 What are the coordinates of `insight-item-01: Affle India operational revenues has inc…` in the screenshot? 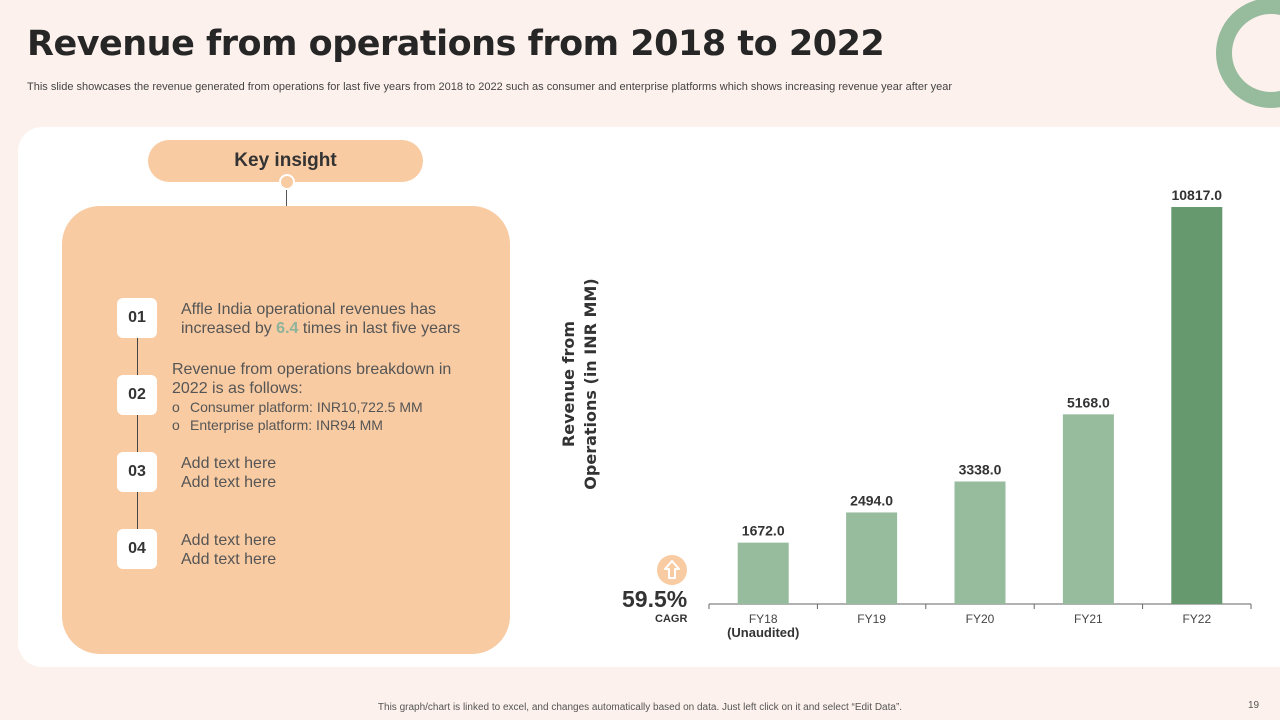 It's located at (331, 319).